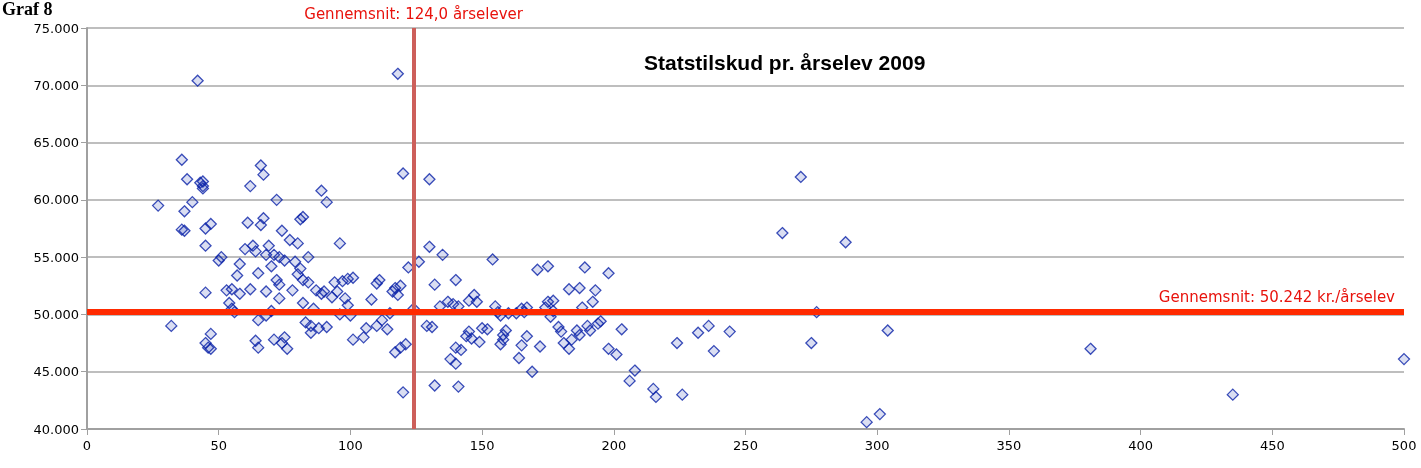 The height and width of the screenshot is (468, 1421). I want to click on ref-line-label: Gennemsnit: 124,0 årselever, so click(414, 13).